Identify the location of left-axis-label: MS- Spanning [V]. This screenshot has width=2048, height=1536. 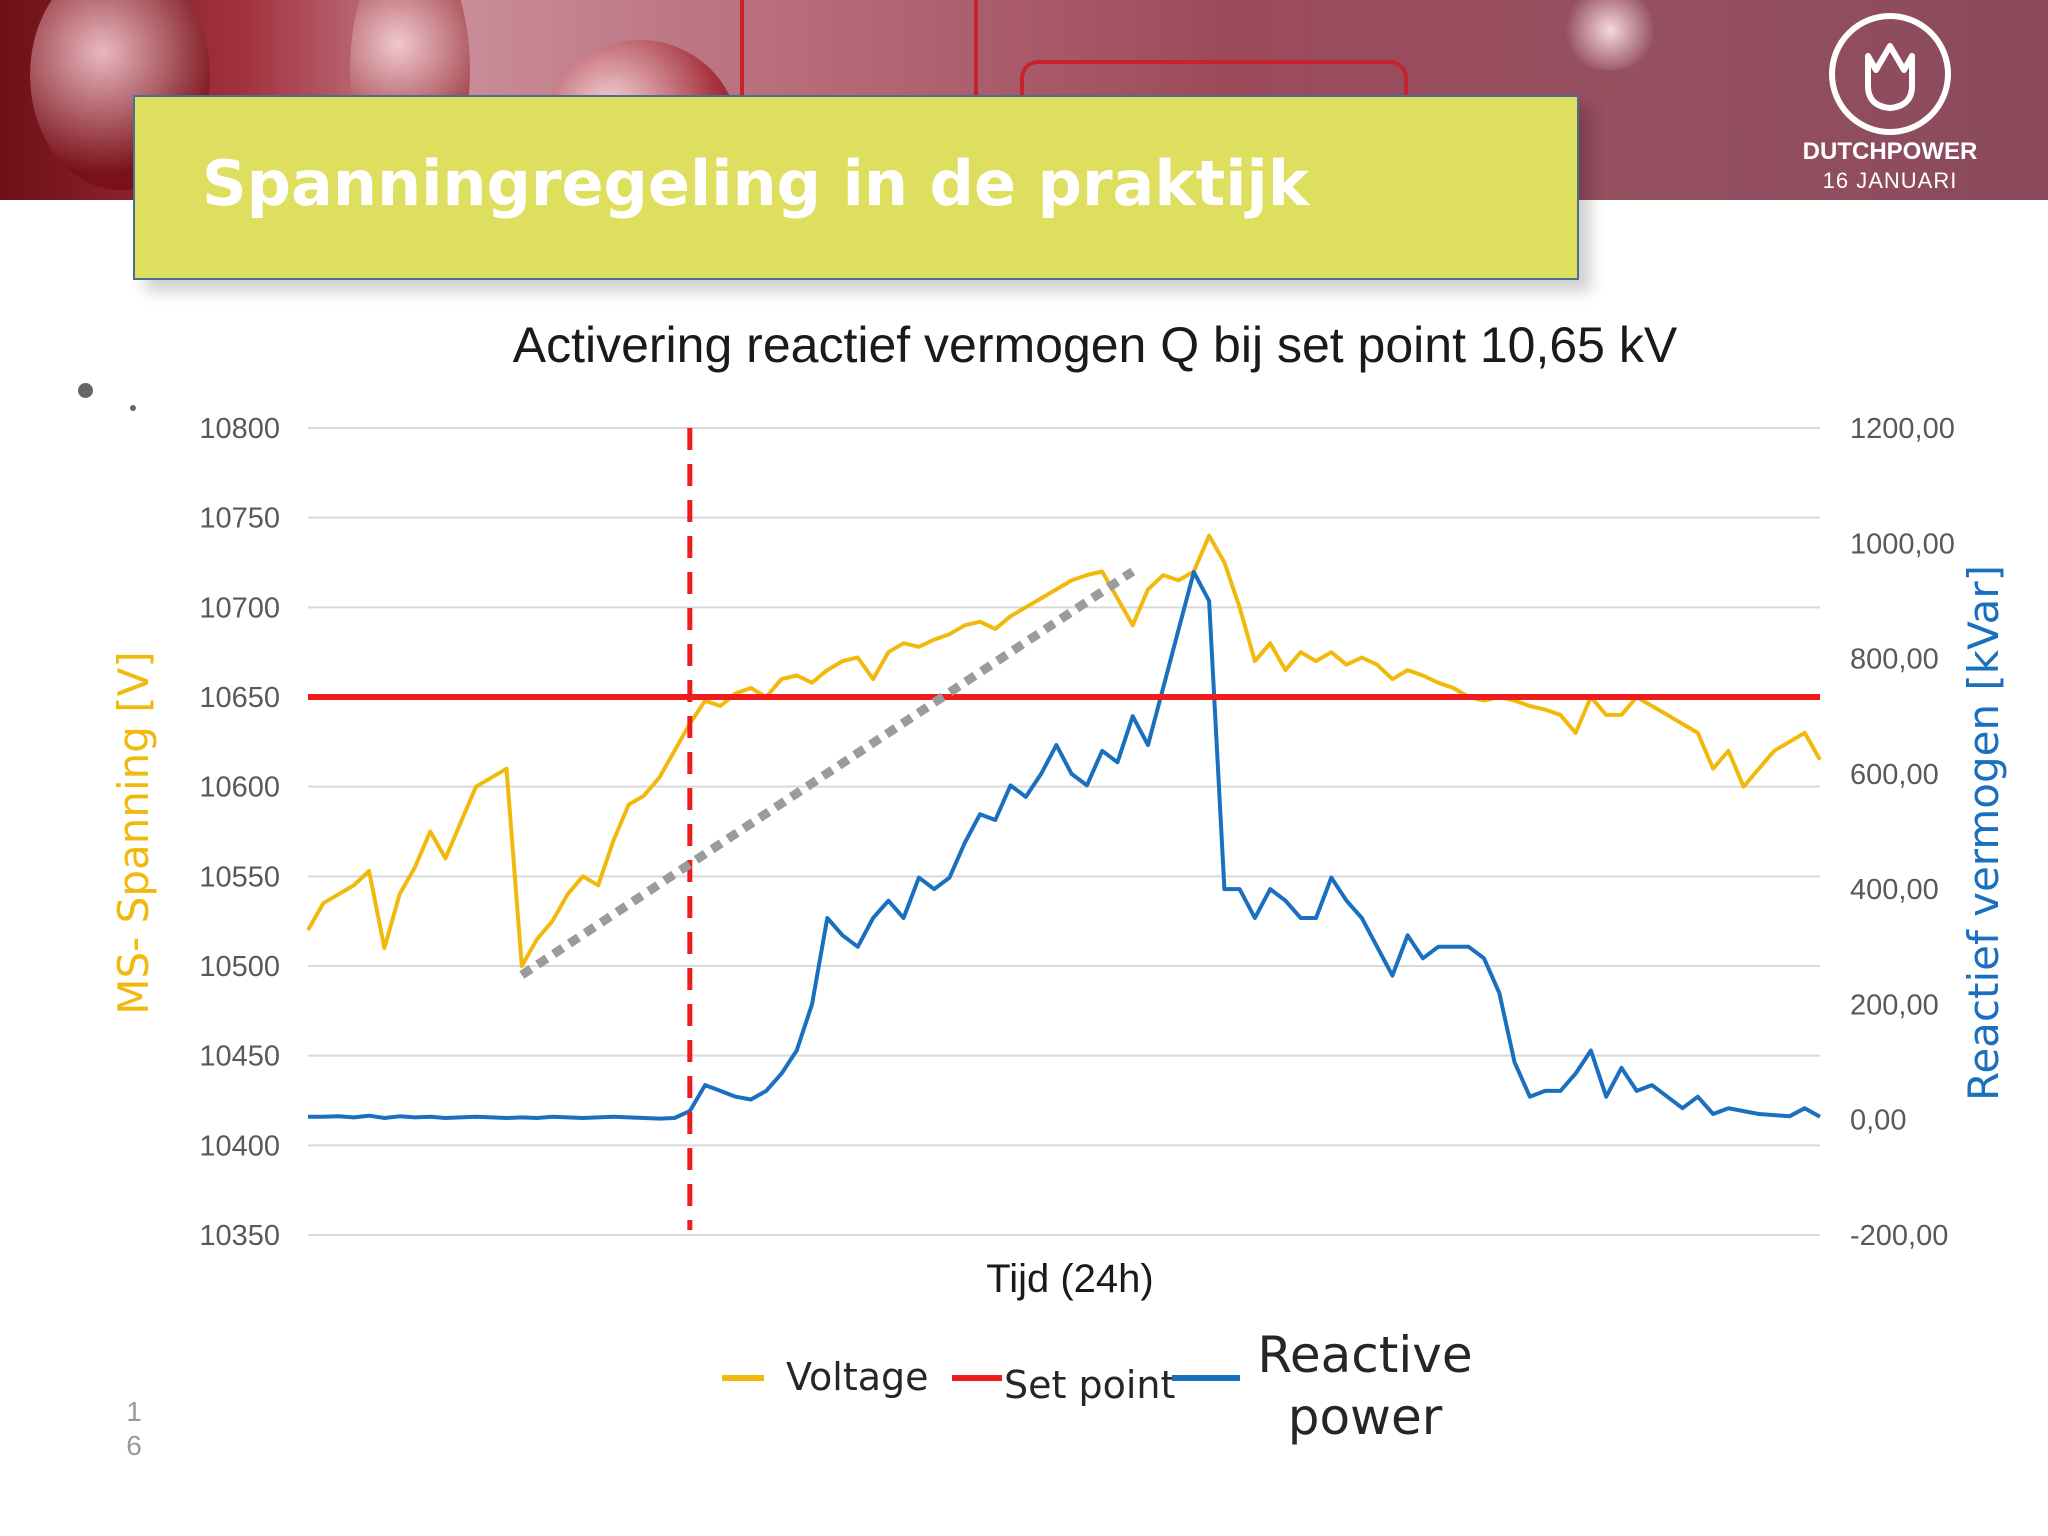
(133, 833).